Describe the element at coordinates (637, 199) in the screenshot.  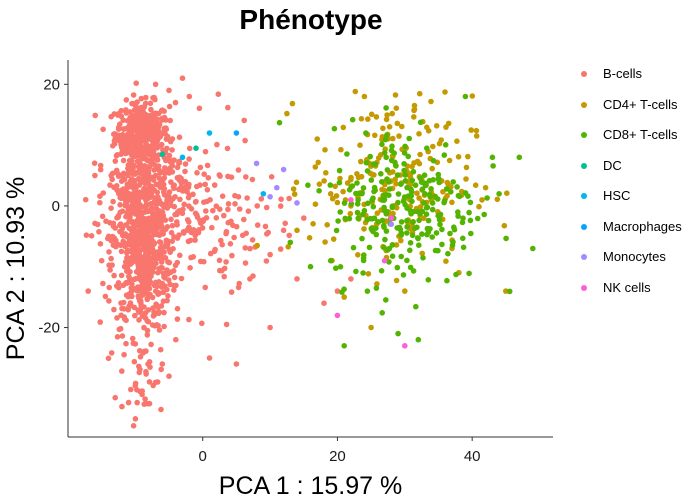
I see `legend-item-hsc: HSC` at that location.